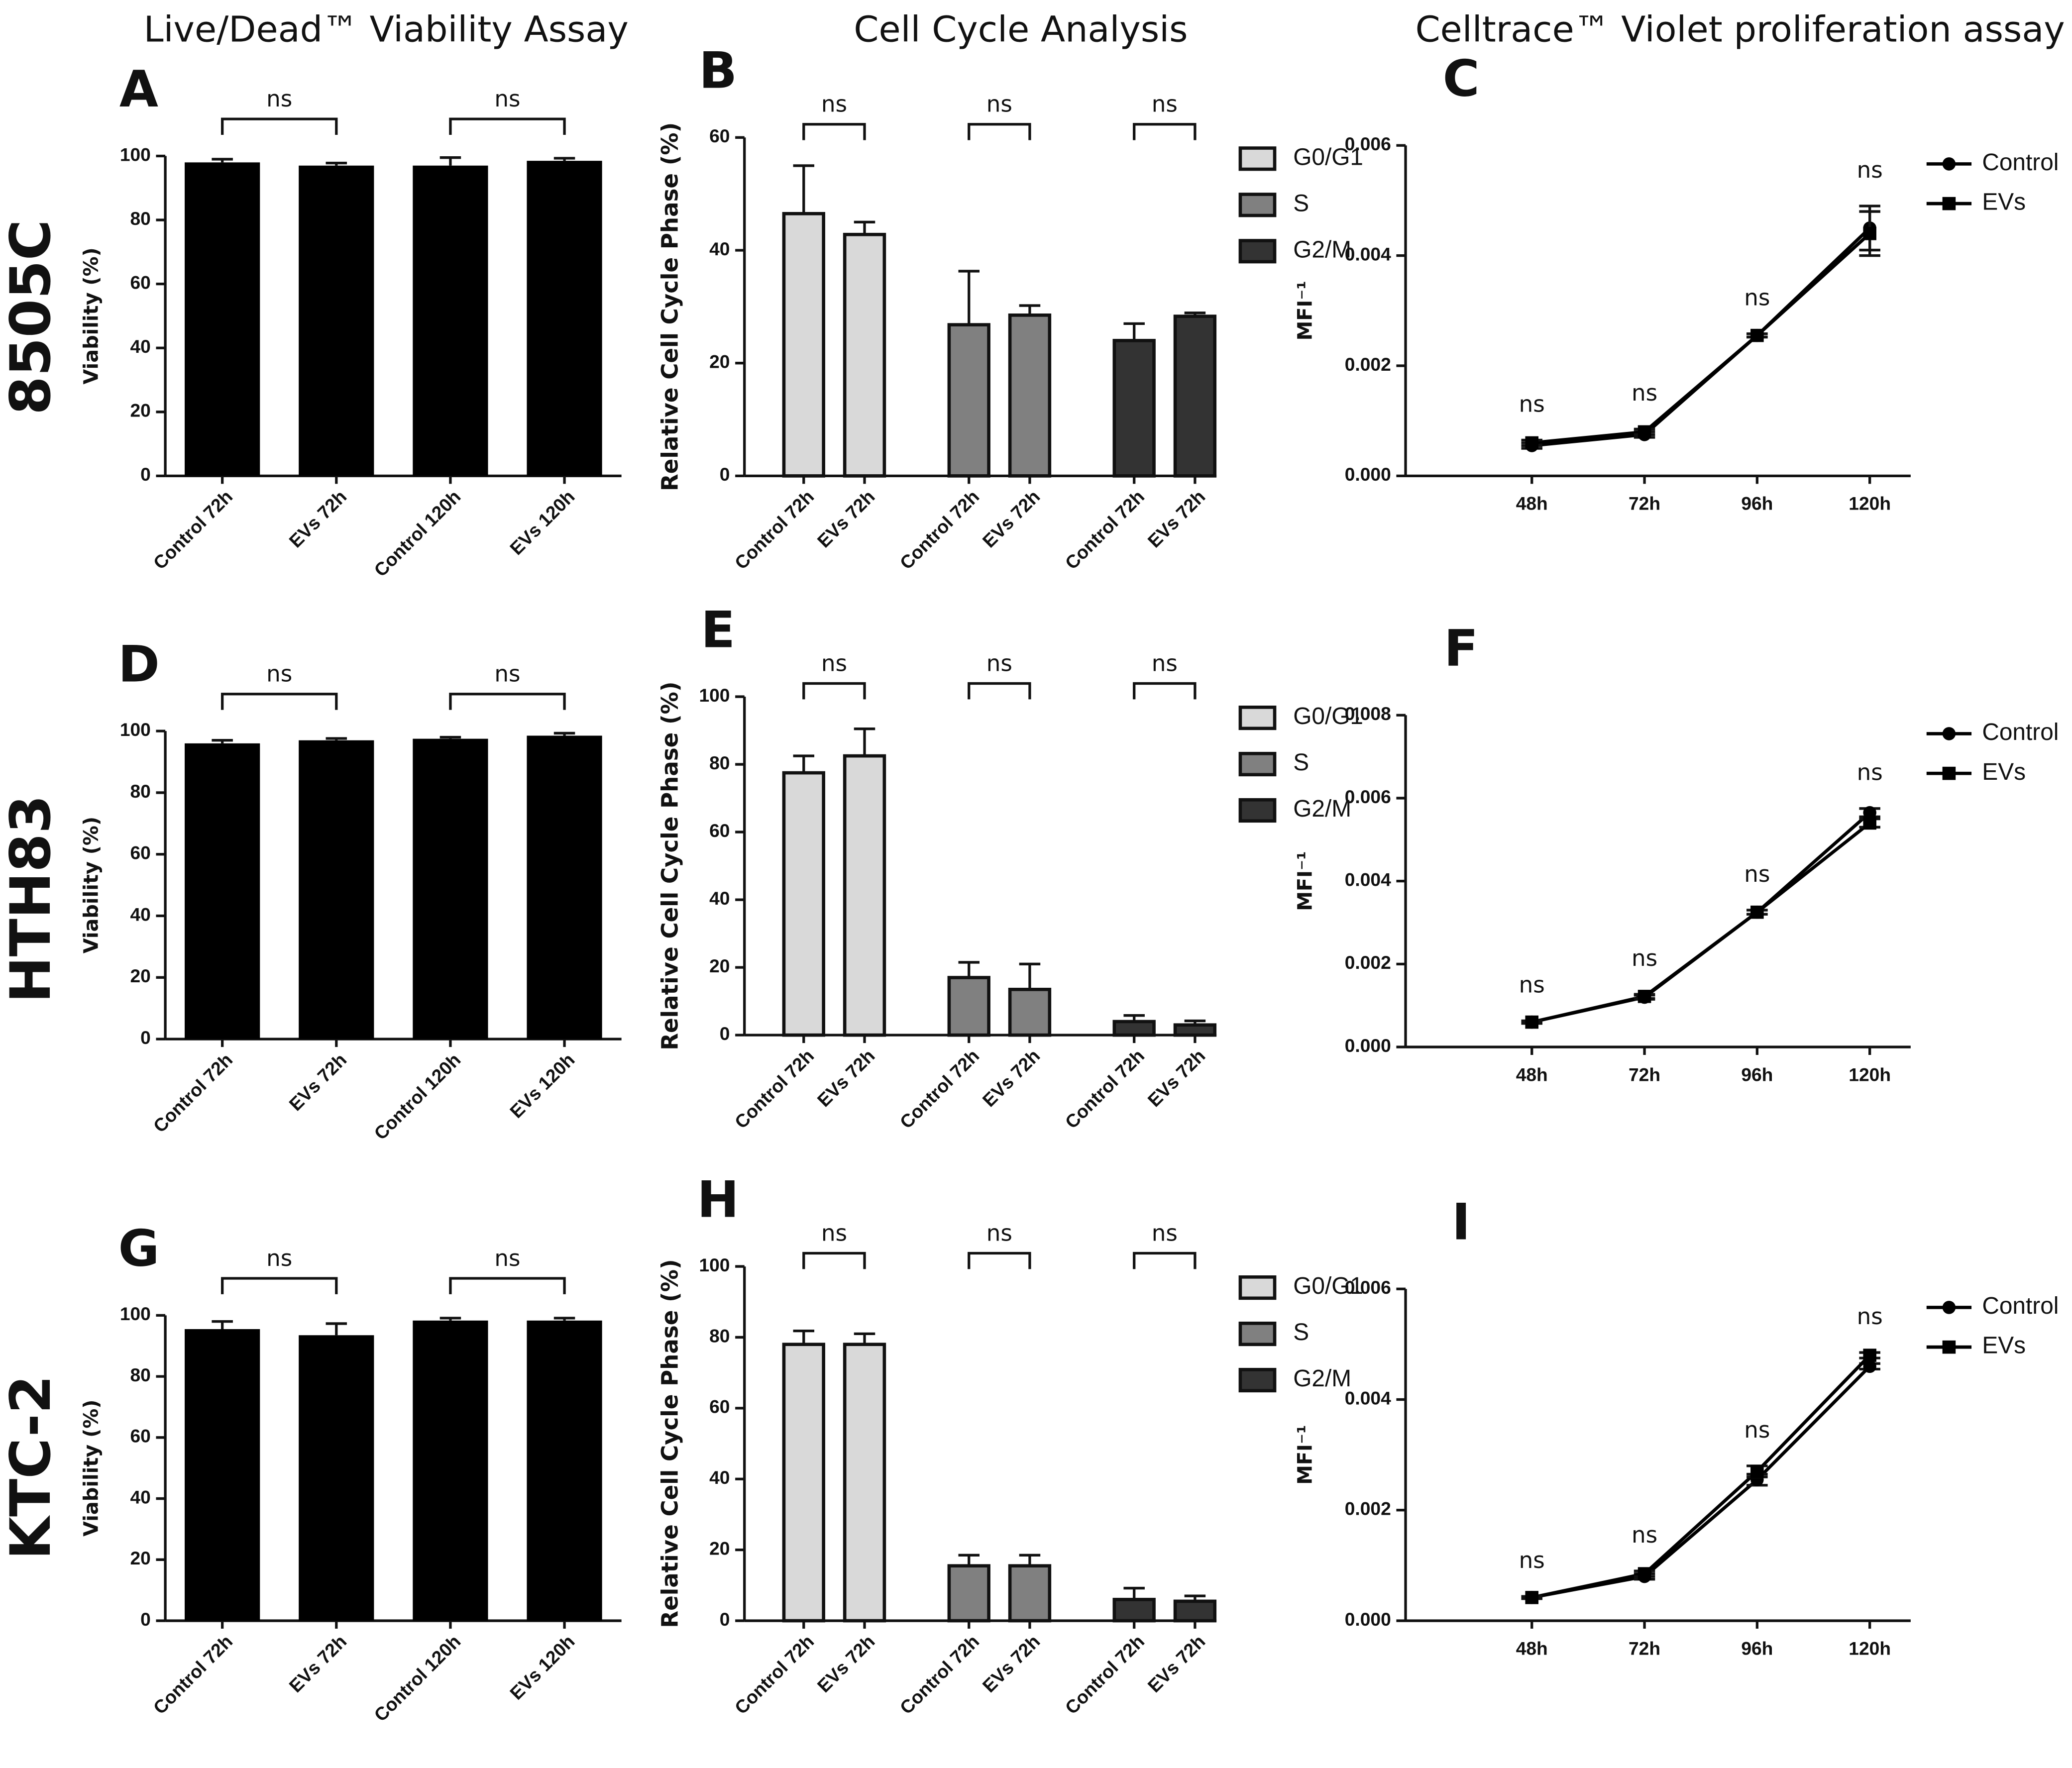 The image size is (2072, 1768). I want to click on y-tick-label: 0.000, so click(1368, 1045).